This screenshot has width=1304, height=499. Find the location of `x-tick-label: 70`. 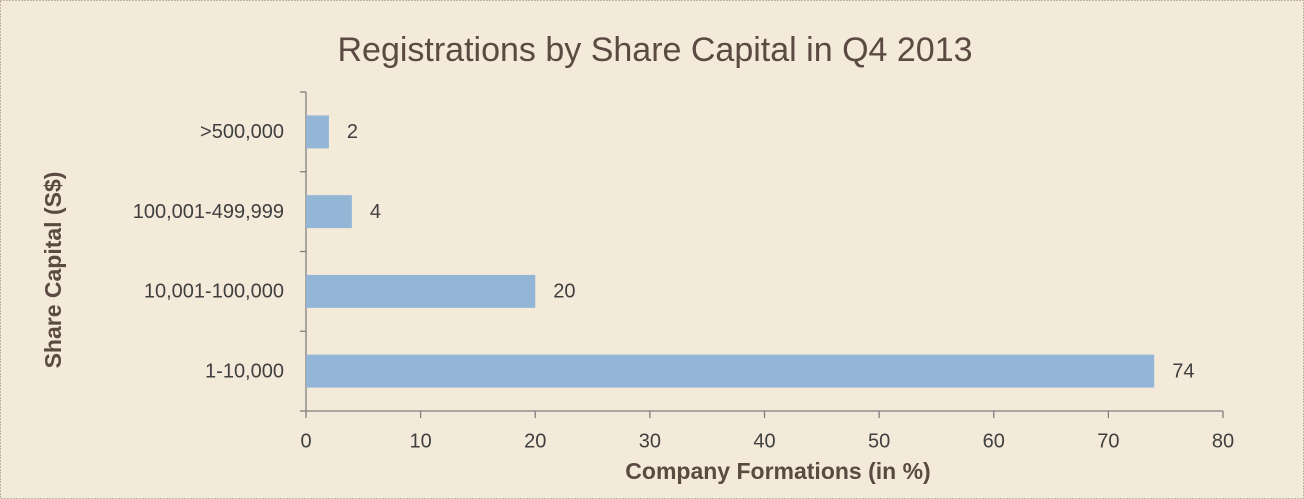

x-tick-label: 70 is located at coordinates (1108, 441).